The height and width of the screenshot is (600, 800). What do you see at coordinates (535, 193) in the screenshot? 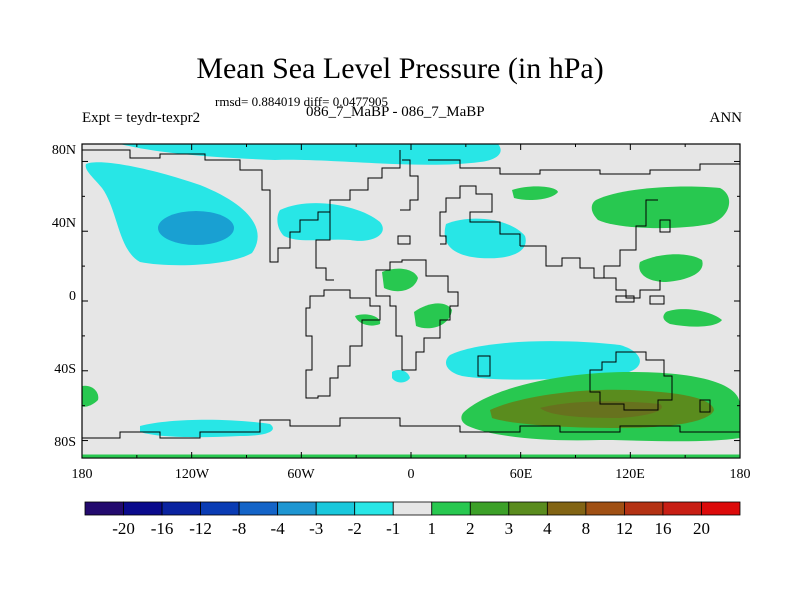
I see `region-siberia-high` at bounding box center [535, 193].